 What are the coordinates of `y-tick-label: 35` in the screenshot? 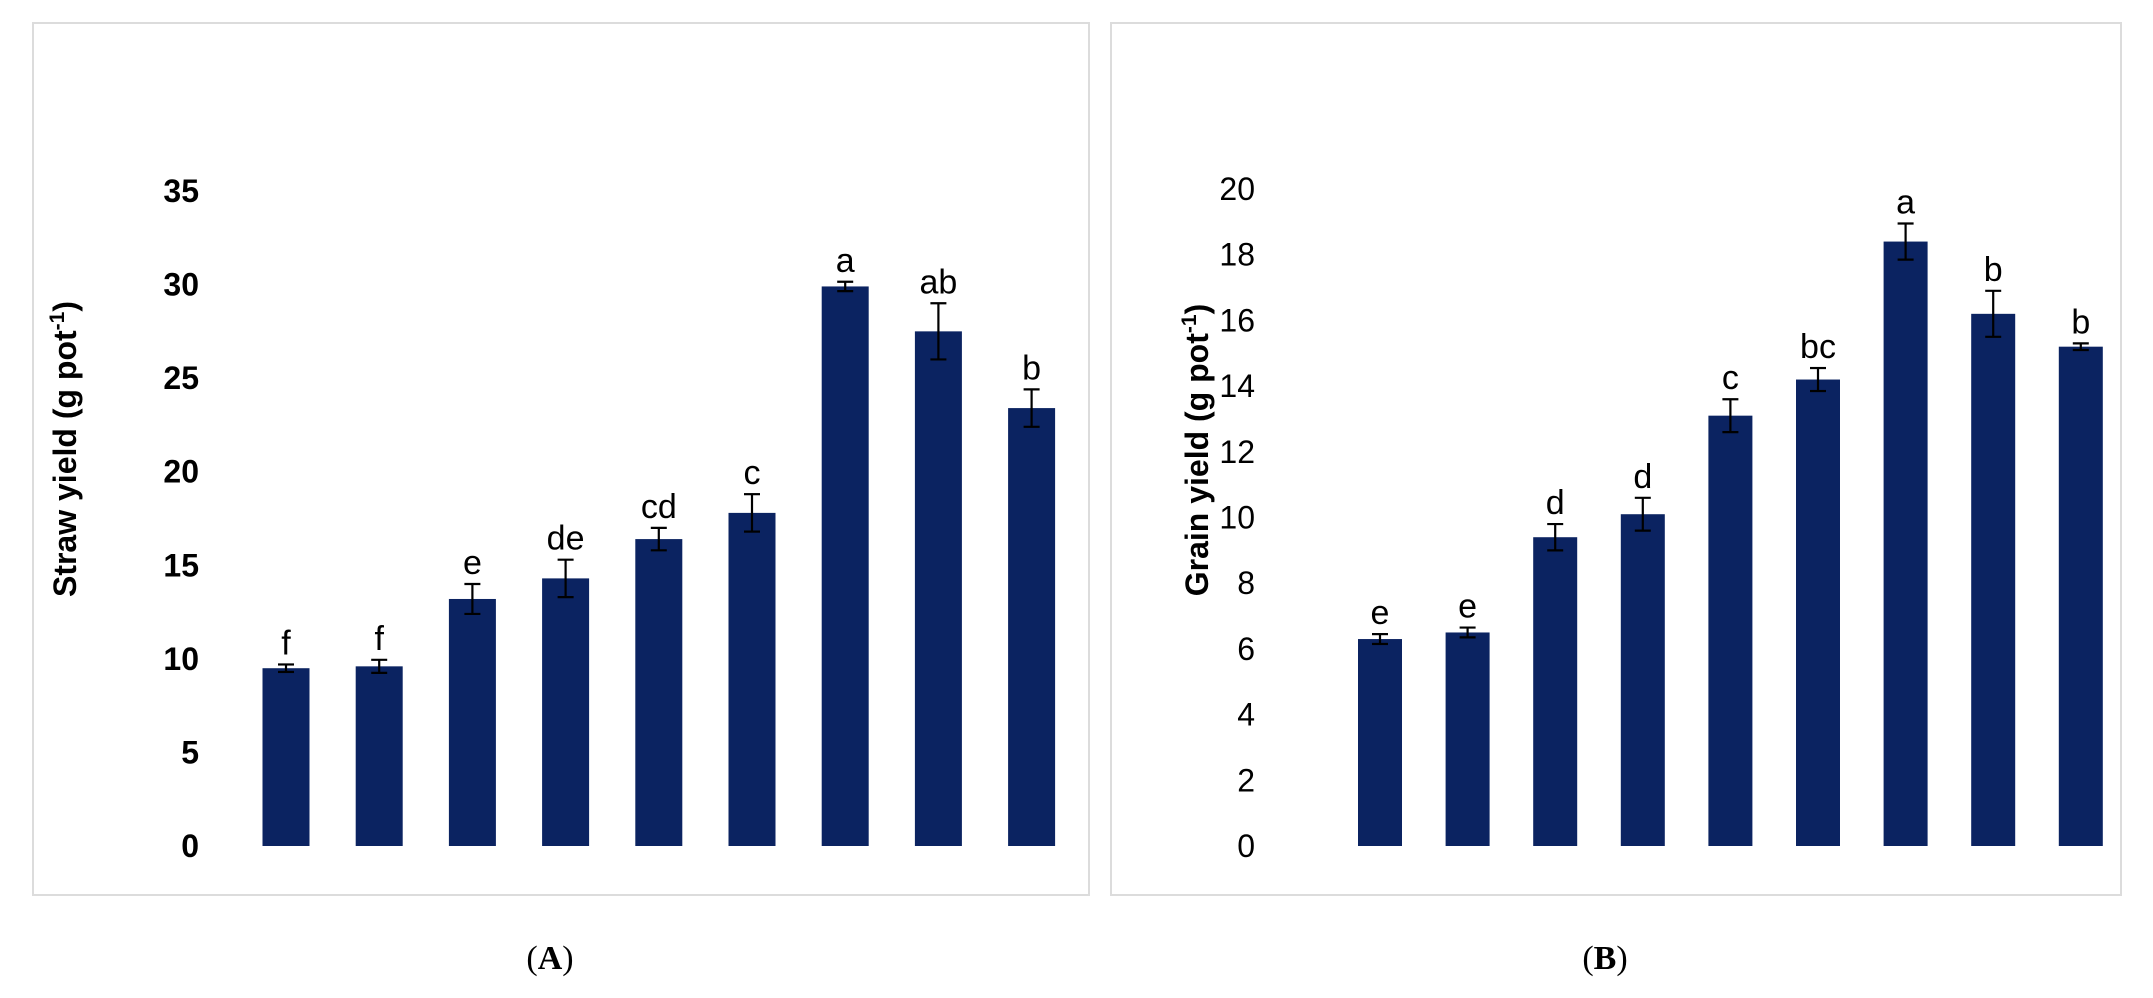 It's located at (181, 191).